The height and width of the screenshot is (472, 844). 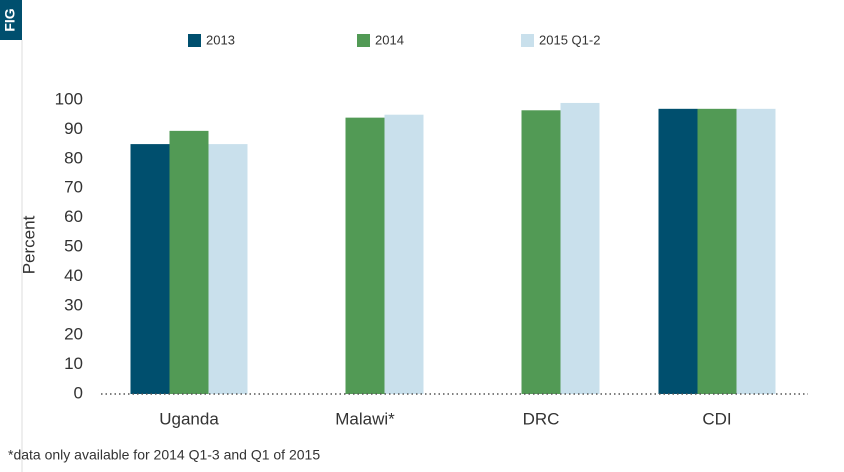 What do you see at coordinates (541, 418) in the screenshot?
I see `x-tick-label: DRC` at bounding box center [541, 418].